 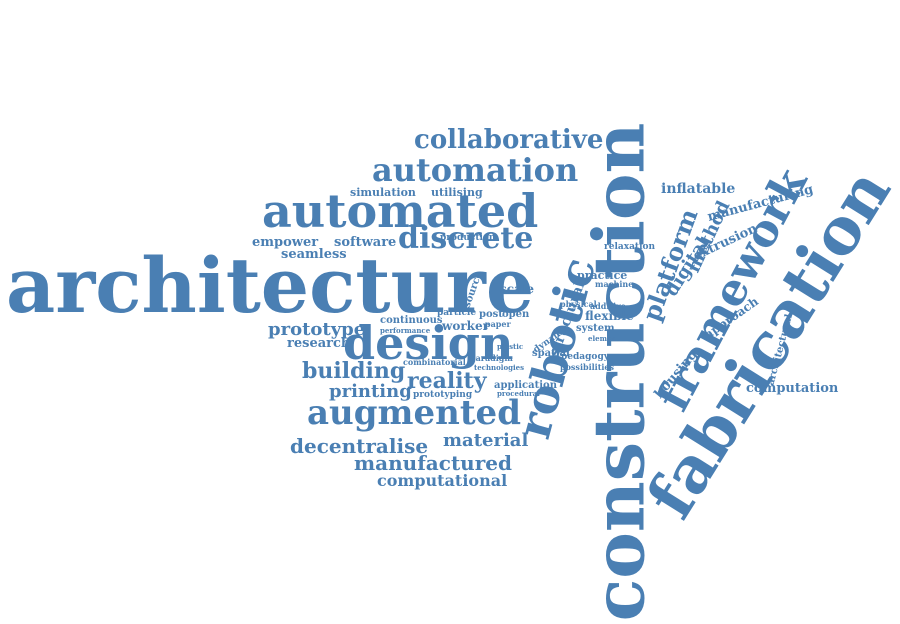 I want to click on word-combinatorial: combinatorial, so click(x=434, y=362).